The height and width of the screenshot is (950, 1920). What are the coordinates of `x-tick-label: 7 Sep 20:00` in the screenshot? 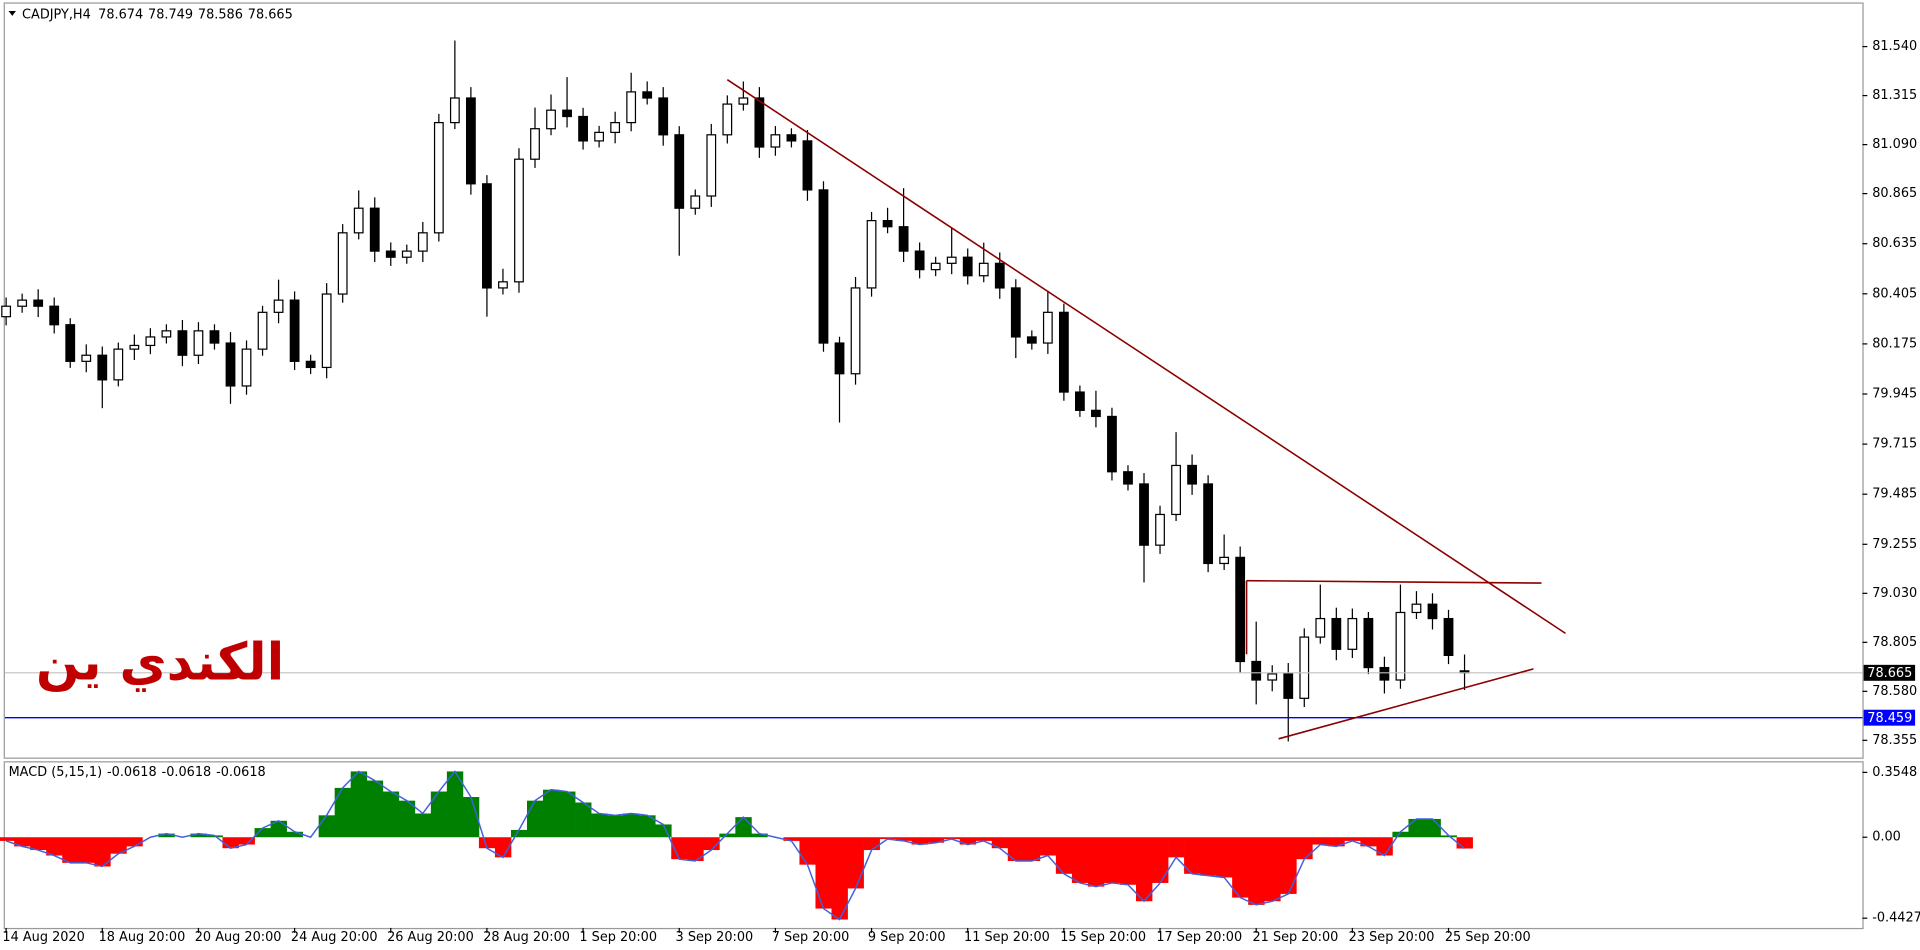 It's located at (811, 937).